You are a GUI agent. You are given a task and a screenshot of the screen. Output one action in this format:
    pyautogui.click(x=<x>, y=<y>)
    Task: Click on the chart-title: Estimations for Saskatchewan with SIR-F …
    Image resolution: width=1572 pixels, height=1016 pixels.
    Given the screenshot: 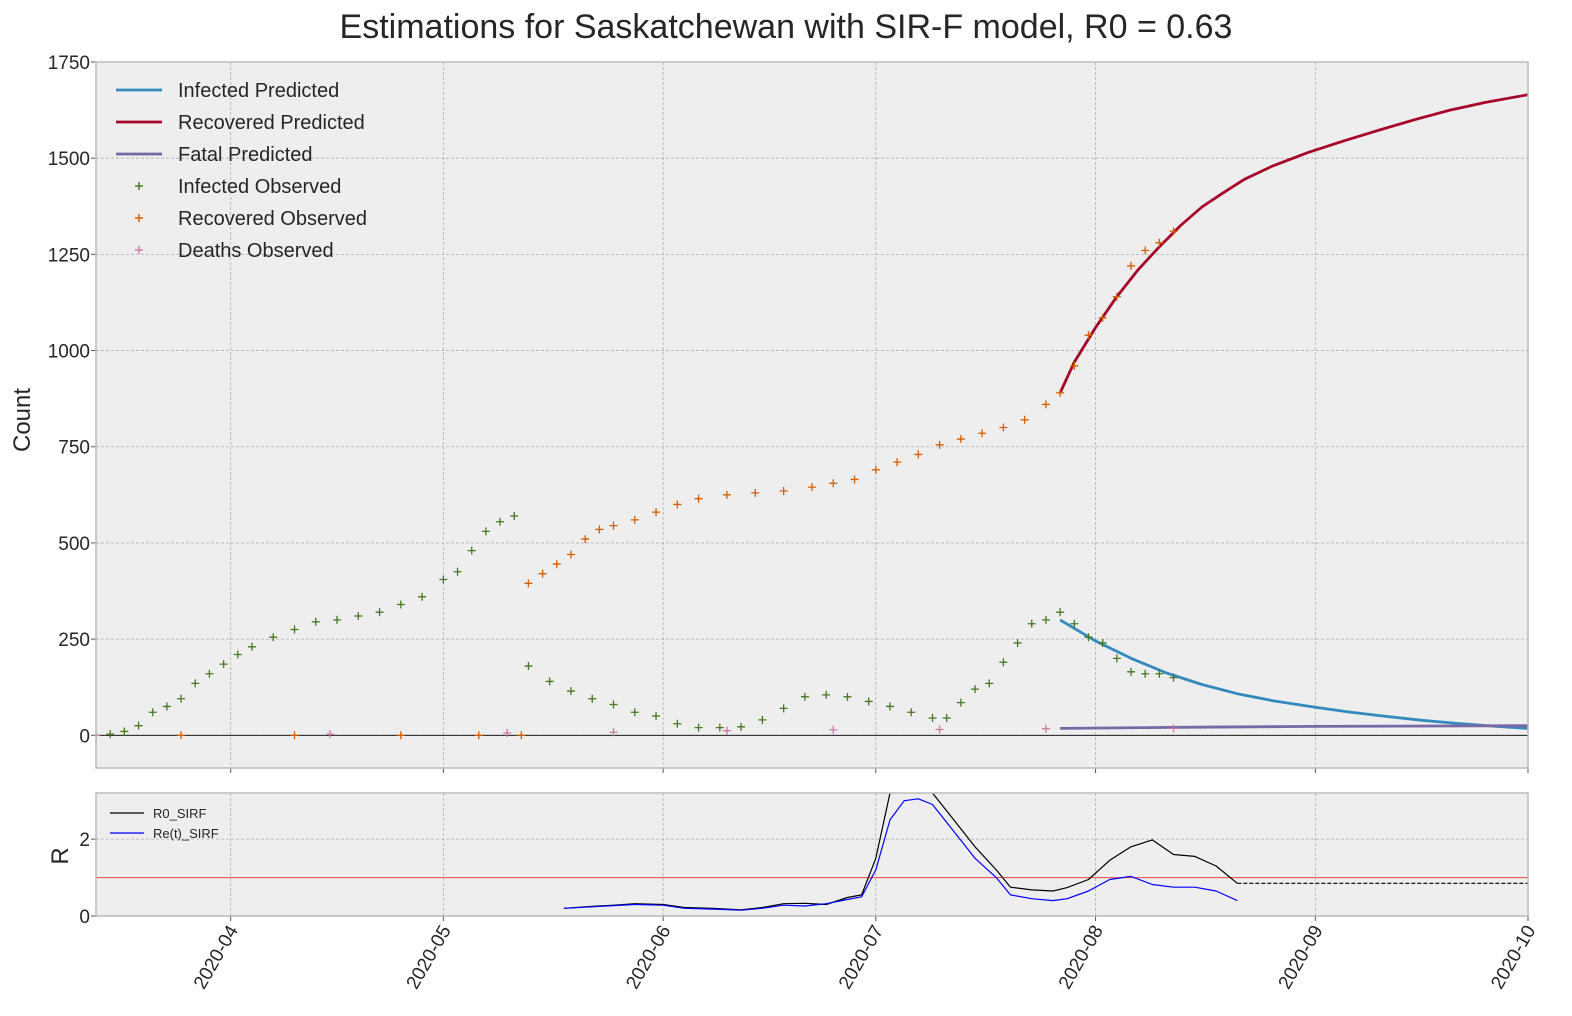 What is the action you would take?
    pyautogui.click(x=786, y=27)
    